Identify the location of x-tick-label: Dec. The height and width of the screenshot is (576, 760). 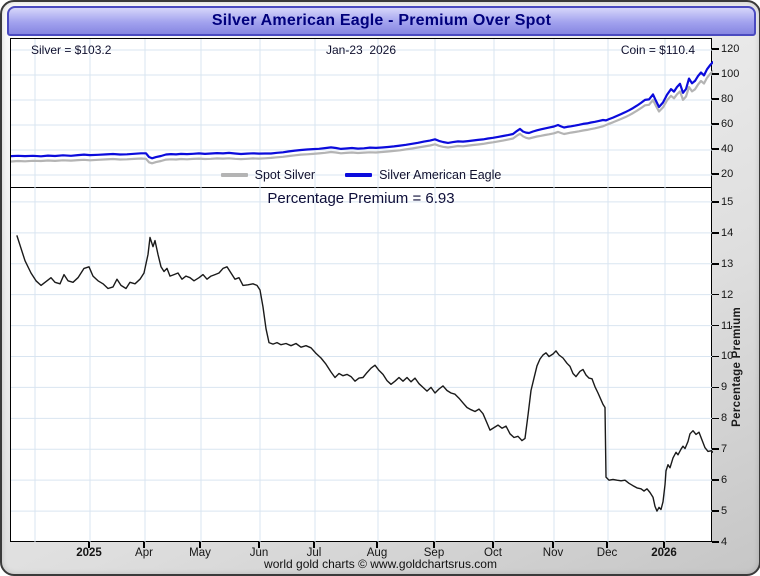
(607, 553).